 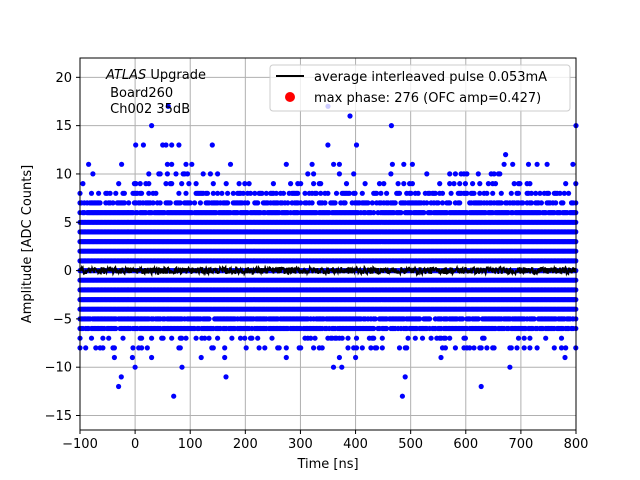 What do you see at coordinates (355, 444) in the screenshot?
I see `x-tick-label: 400` at bounding box center [355, 444].